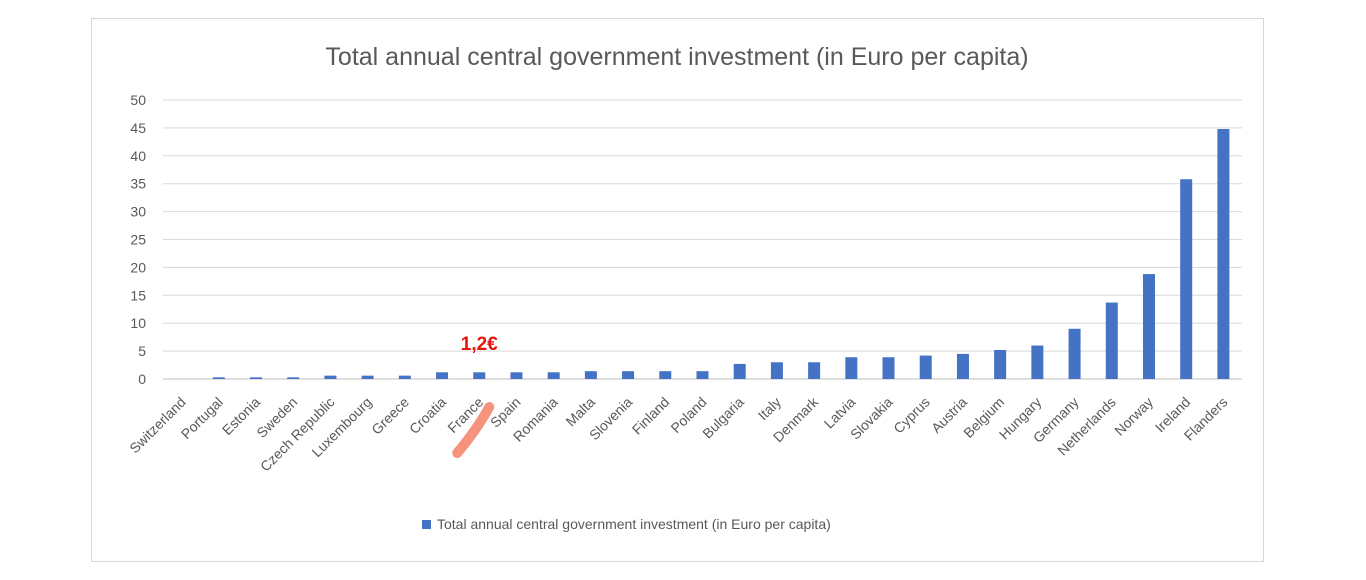 The height and width of the screenshot is (580, 1366). I want to click on y-tick-label: 5, so click(142, 351).